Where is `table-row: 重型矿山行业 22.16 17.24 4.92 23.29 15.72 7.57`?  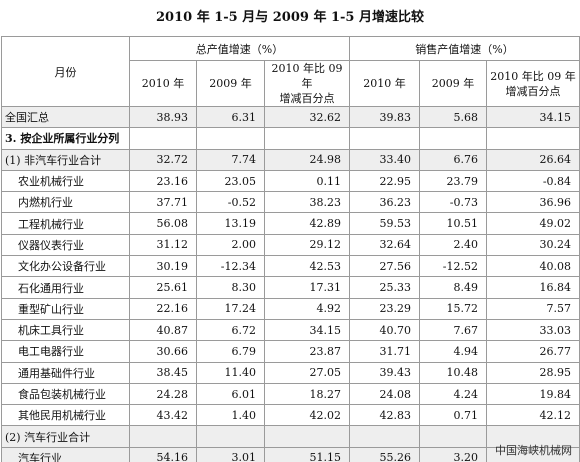
table-row: 重型矿山行业 22.16 17.24 4.92 23.29 15.72 7.57 is located at coordinates (290, 308).